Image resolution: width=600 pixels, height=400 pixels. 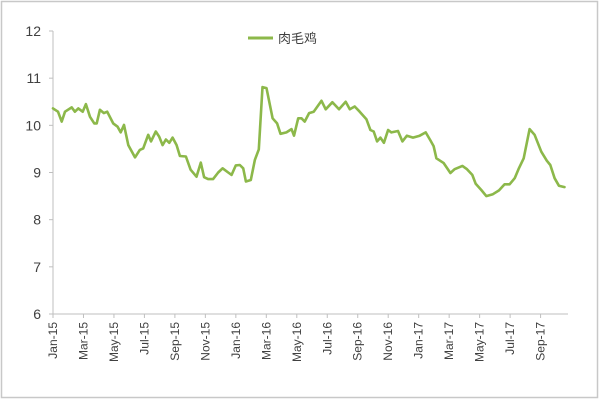 What do you see at coordinates (449, 341) in the screenshot?
I see `x-tick-label: Mar-17` at bounding box center [449, 341].